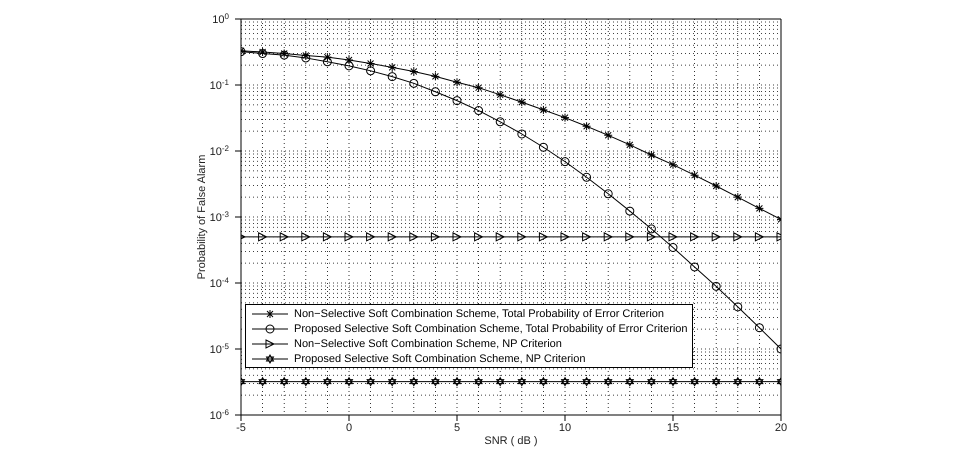  Describe the element at coordinates (241, 428) in the screenshot. I see `x-tick-label: -5` at that location.